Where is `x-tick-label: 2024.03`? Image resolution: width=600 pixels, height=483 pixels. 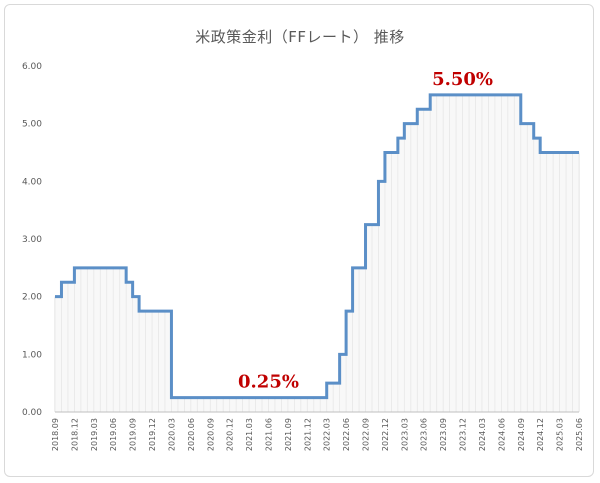 x-tick-label: 2024.03 is located at coordinates (482, 434).